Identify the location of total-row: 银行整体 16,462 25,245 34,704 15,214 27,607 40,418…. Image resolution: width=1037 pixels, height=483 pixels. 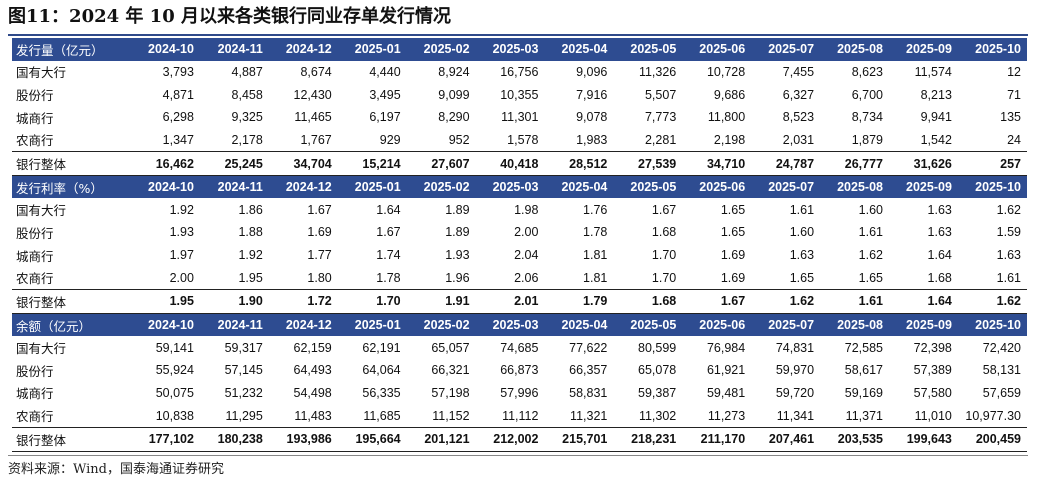
(519, 163).